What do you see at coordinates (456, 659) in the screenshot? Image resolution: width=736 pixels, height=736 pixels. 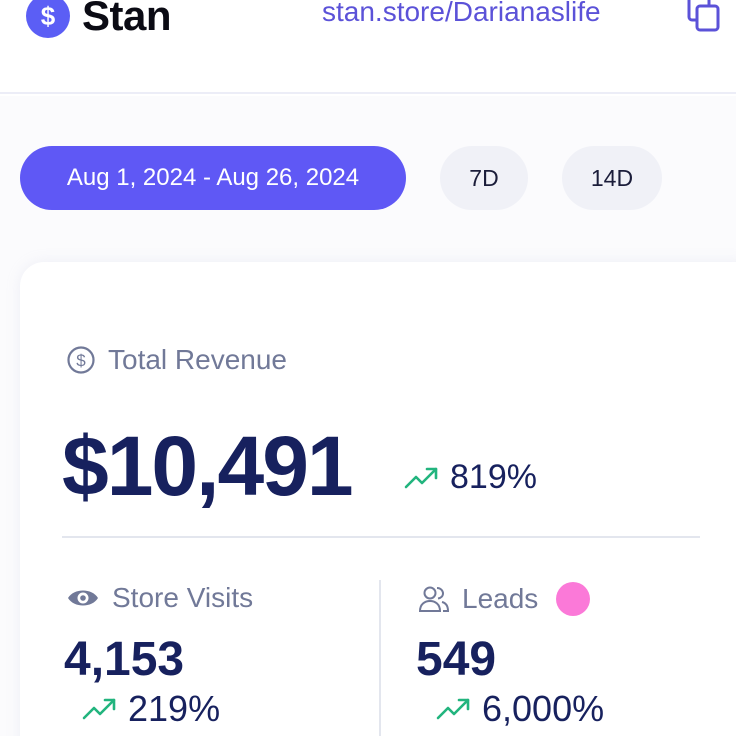 I see `leads-value: 549` at bounding box center [456, 659].